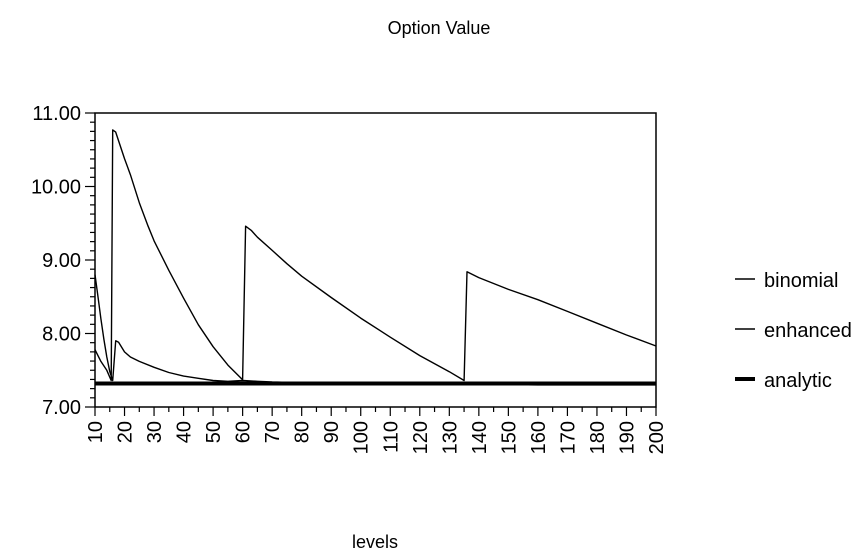 The width and height of the screenshot is (866, 554). Describe the element at coordinates (439, 28) in the screenshot. I see `chart-title: Option Value` at that location.